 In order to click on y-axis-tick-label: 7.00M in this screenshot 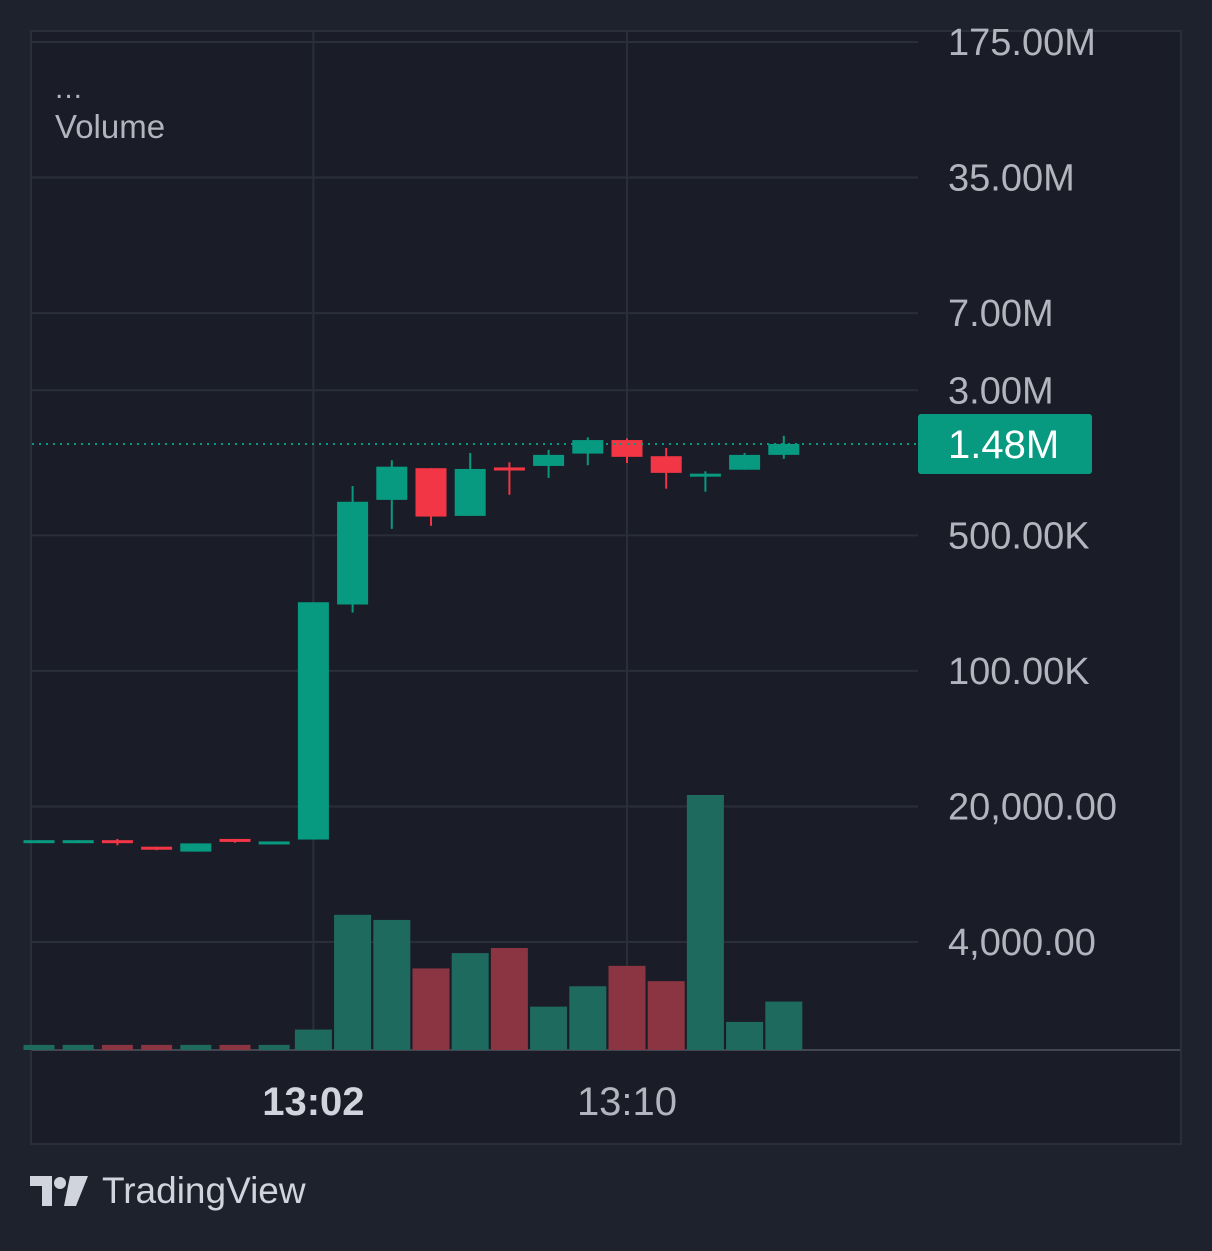, I will do `click(1001, 314)`.